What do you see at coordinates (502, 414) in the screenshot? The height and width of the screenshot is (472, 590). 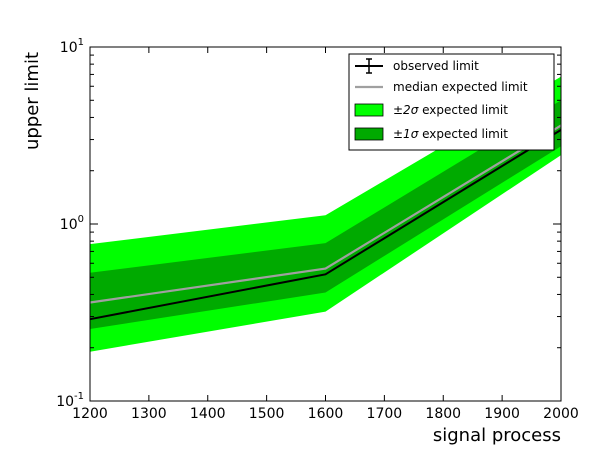 I see `x-tick-label: 1900` at bounding box center [502, 414].